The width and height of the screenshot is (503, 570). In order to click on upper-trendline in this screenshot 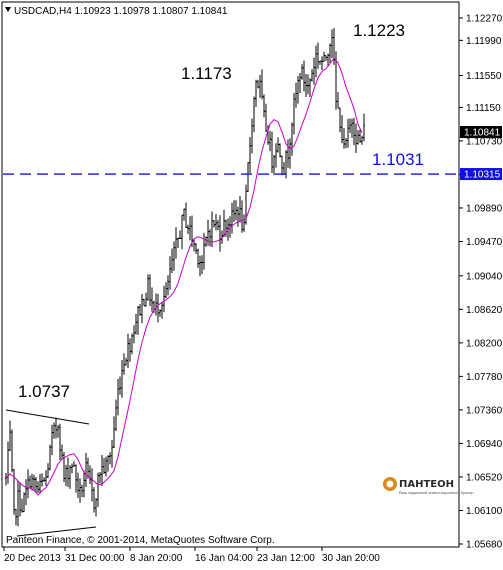, I will do `click(47, 417)`.